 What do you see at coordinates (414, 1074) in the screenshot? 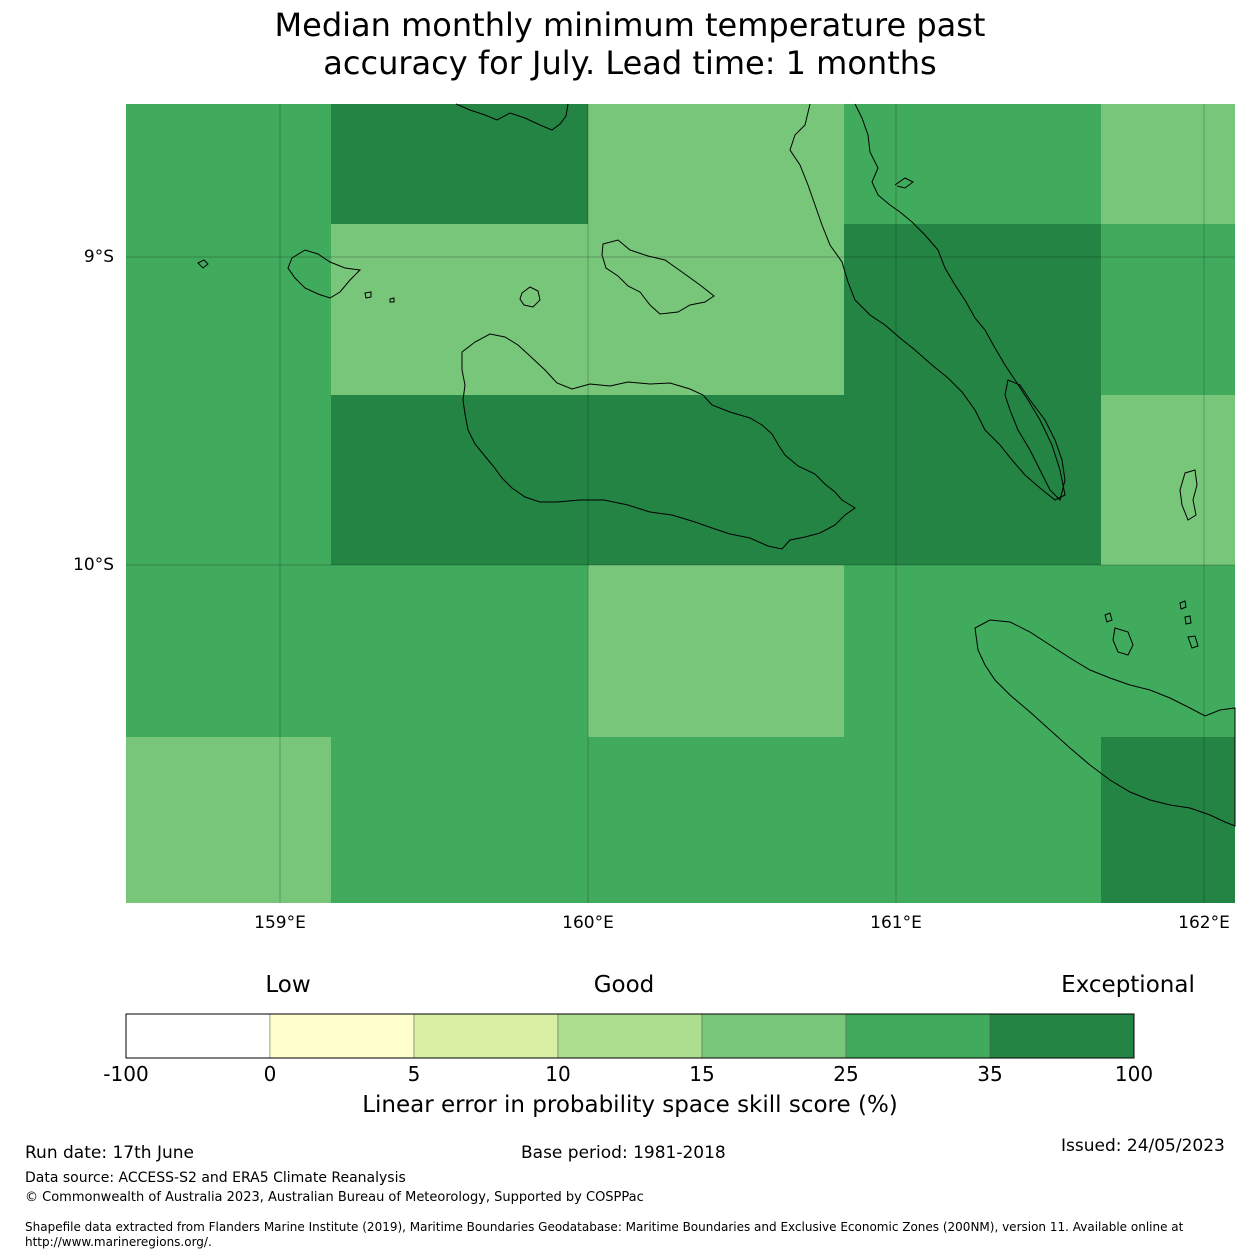
I see `colorbar-tick: 5` at bounding box center [414, 1074].